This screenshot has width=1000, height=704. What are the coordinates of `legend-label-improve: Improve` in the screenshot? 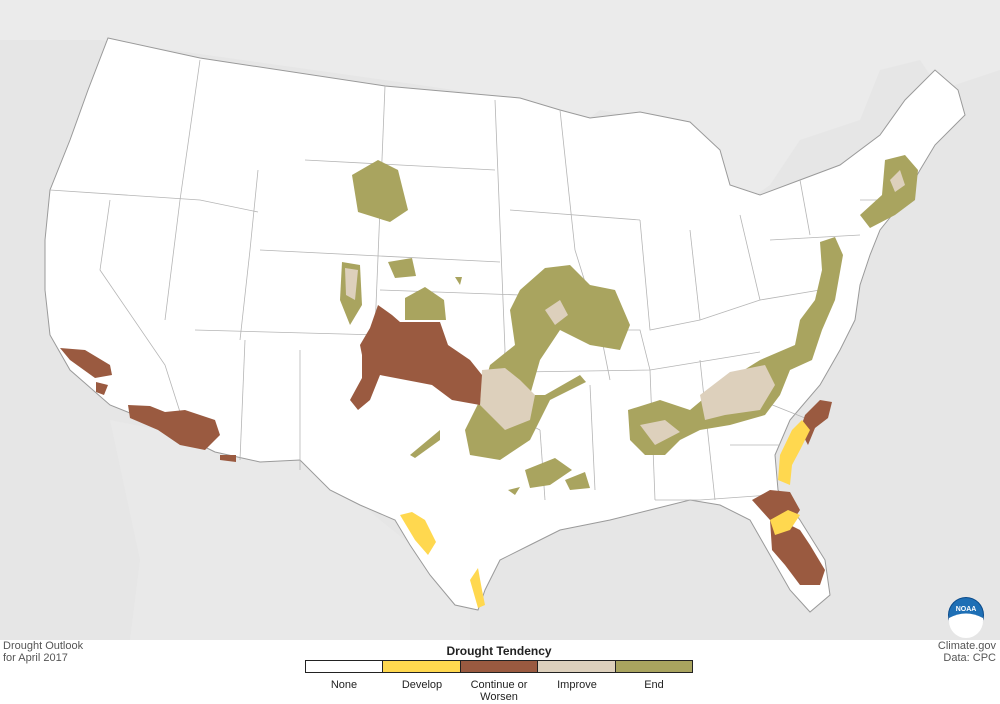 It's located at (577, 685).